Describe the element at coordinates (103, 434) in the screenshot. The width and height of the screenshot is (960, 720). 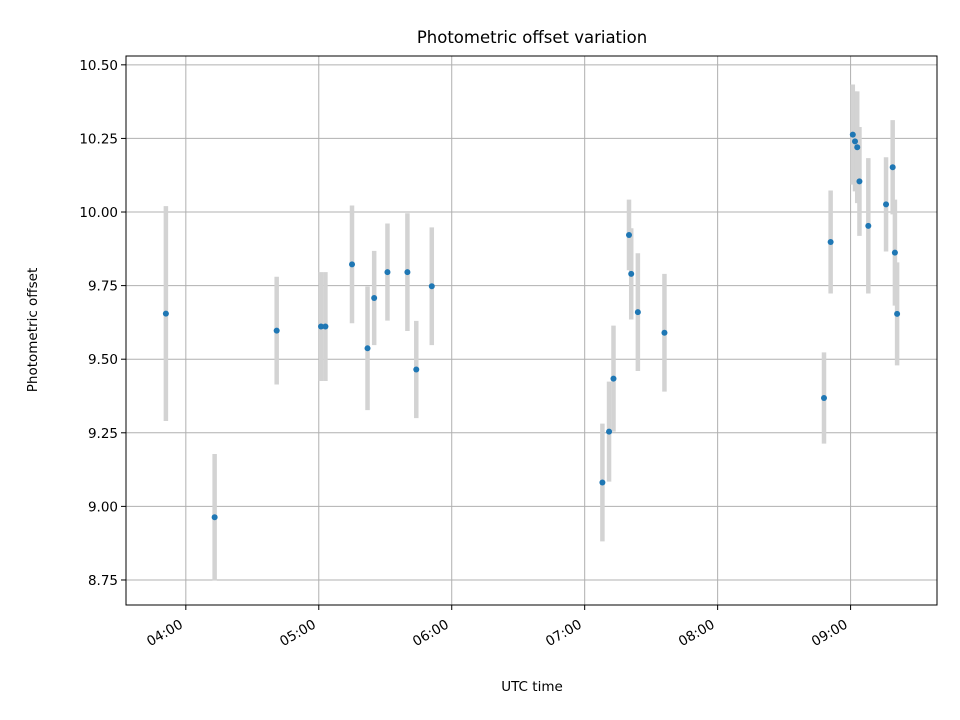
I see `y-tick-label: 9.25` at that location.